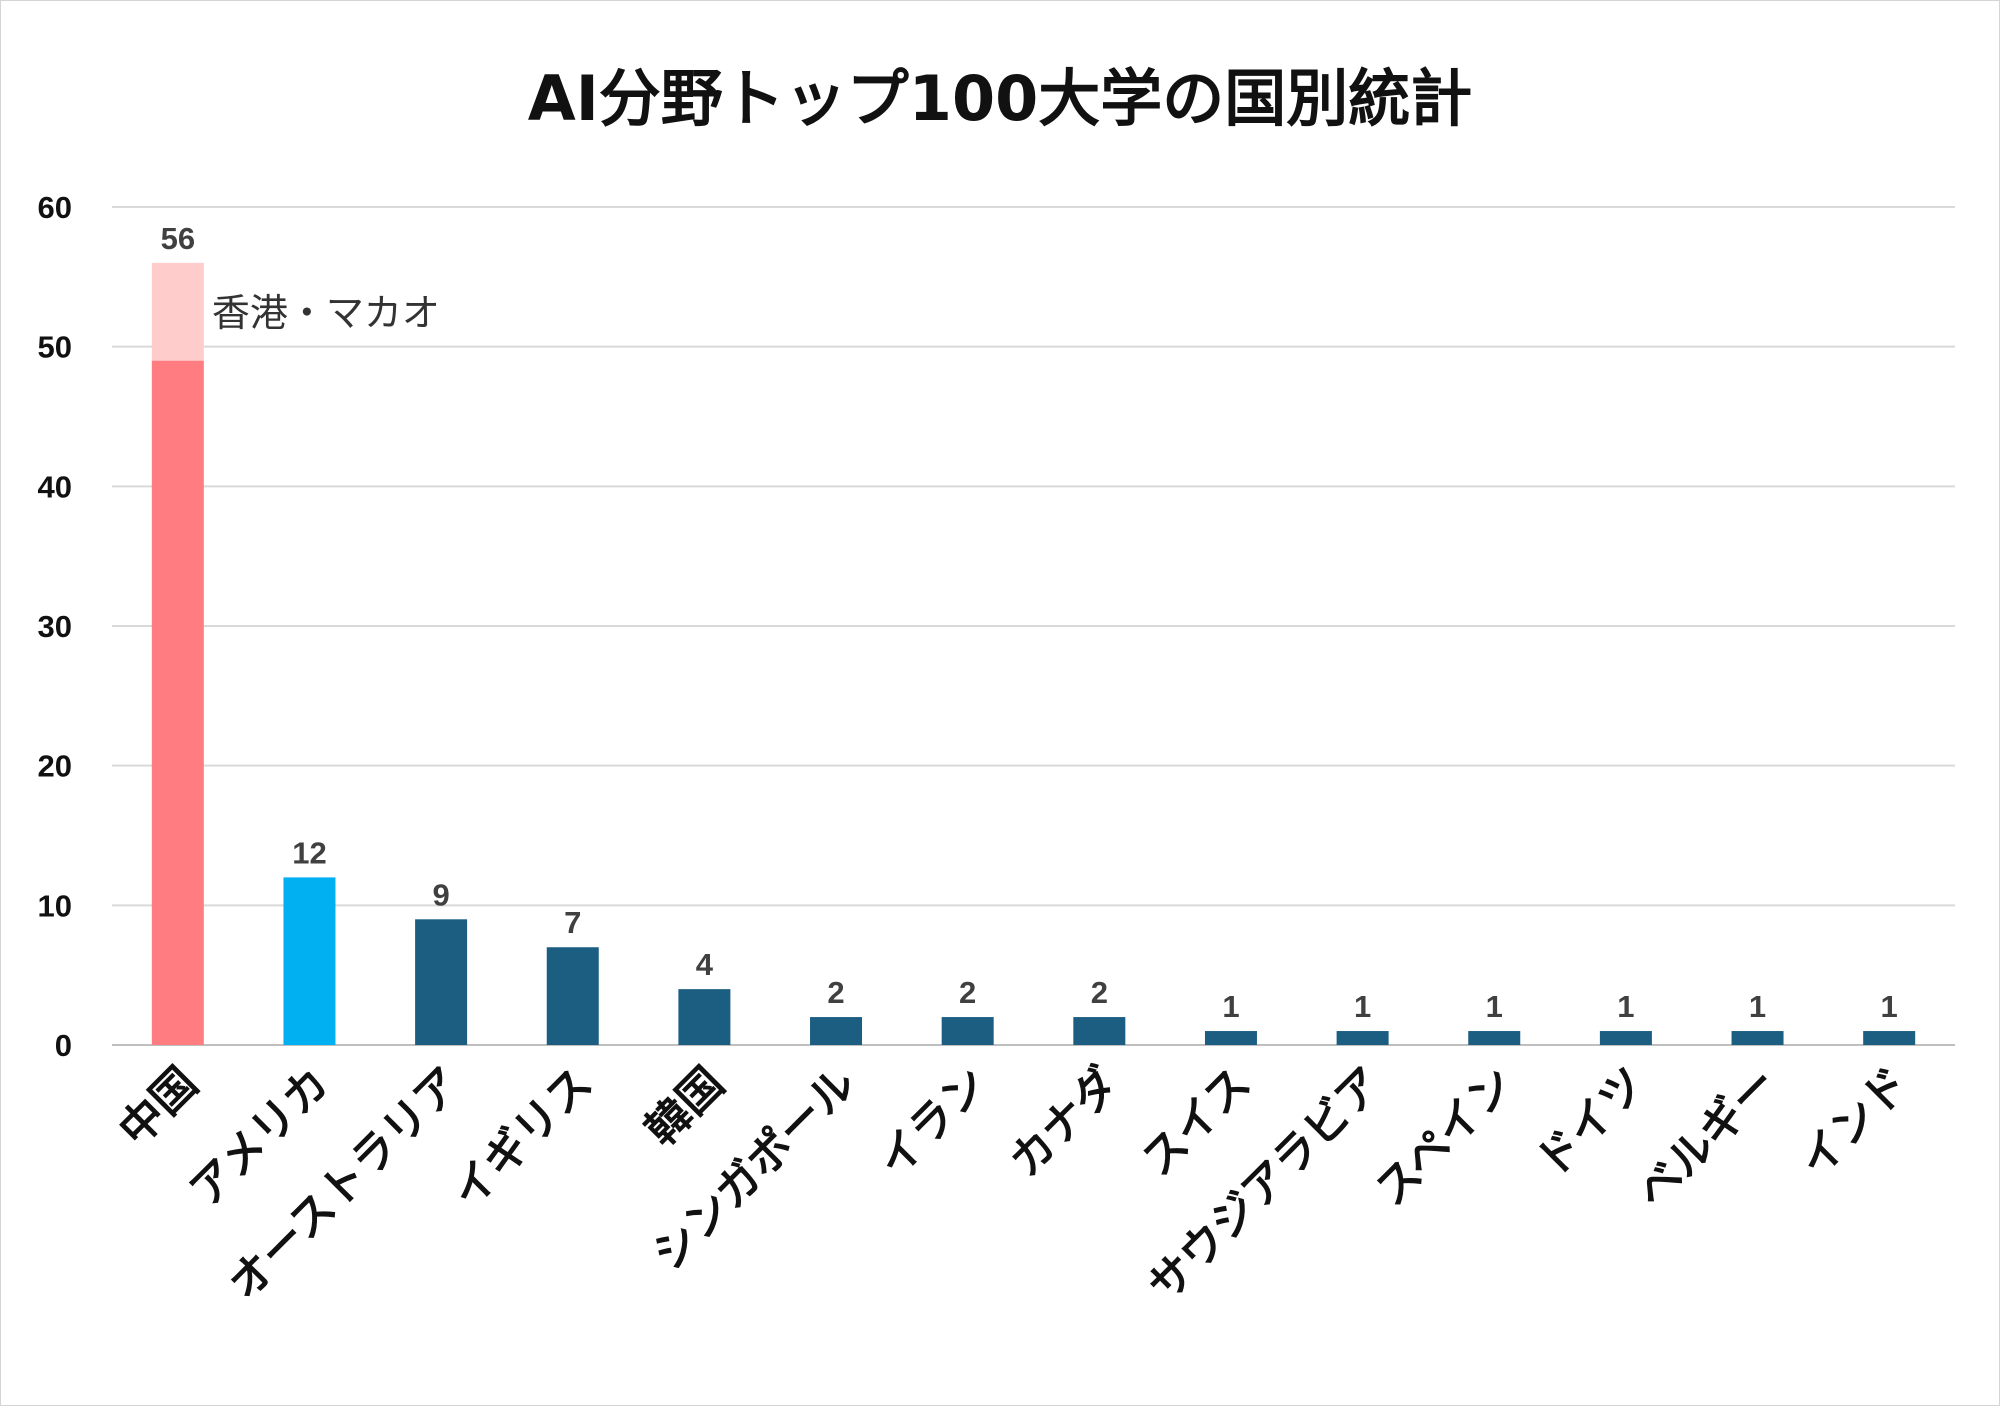 This screenshot has width=2000, height=1406. I want to click on category-label: イギリス, so click(522, 1138).